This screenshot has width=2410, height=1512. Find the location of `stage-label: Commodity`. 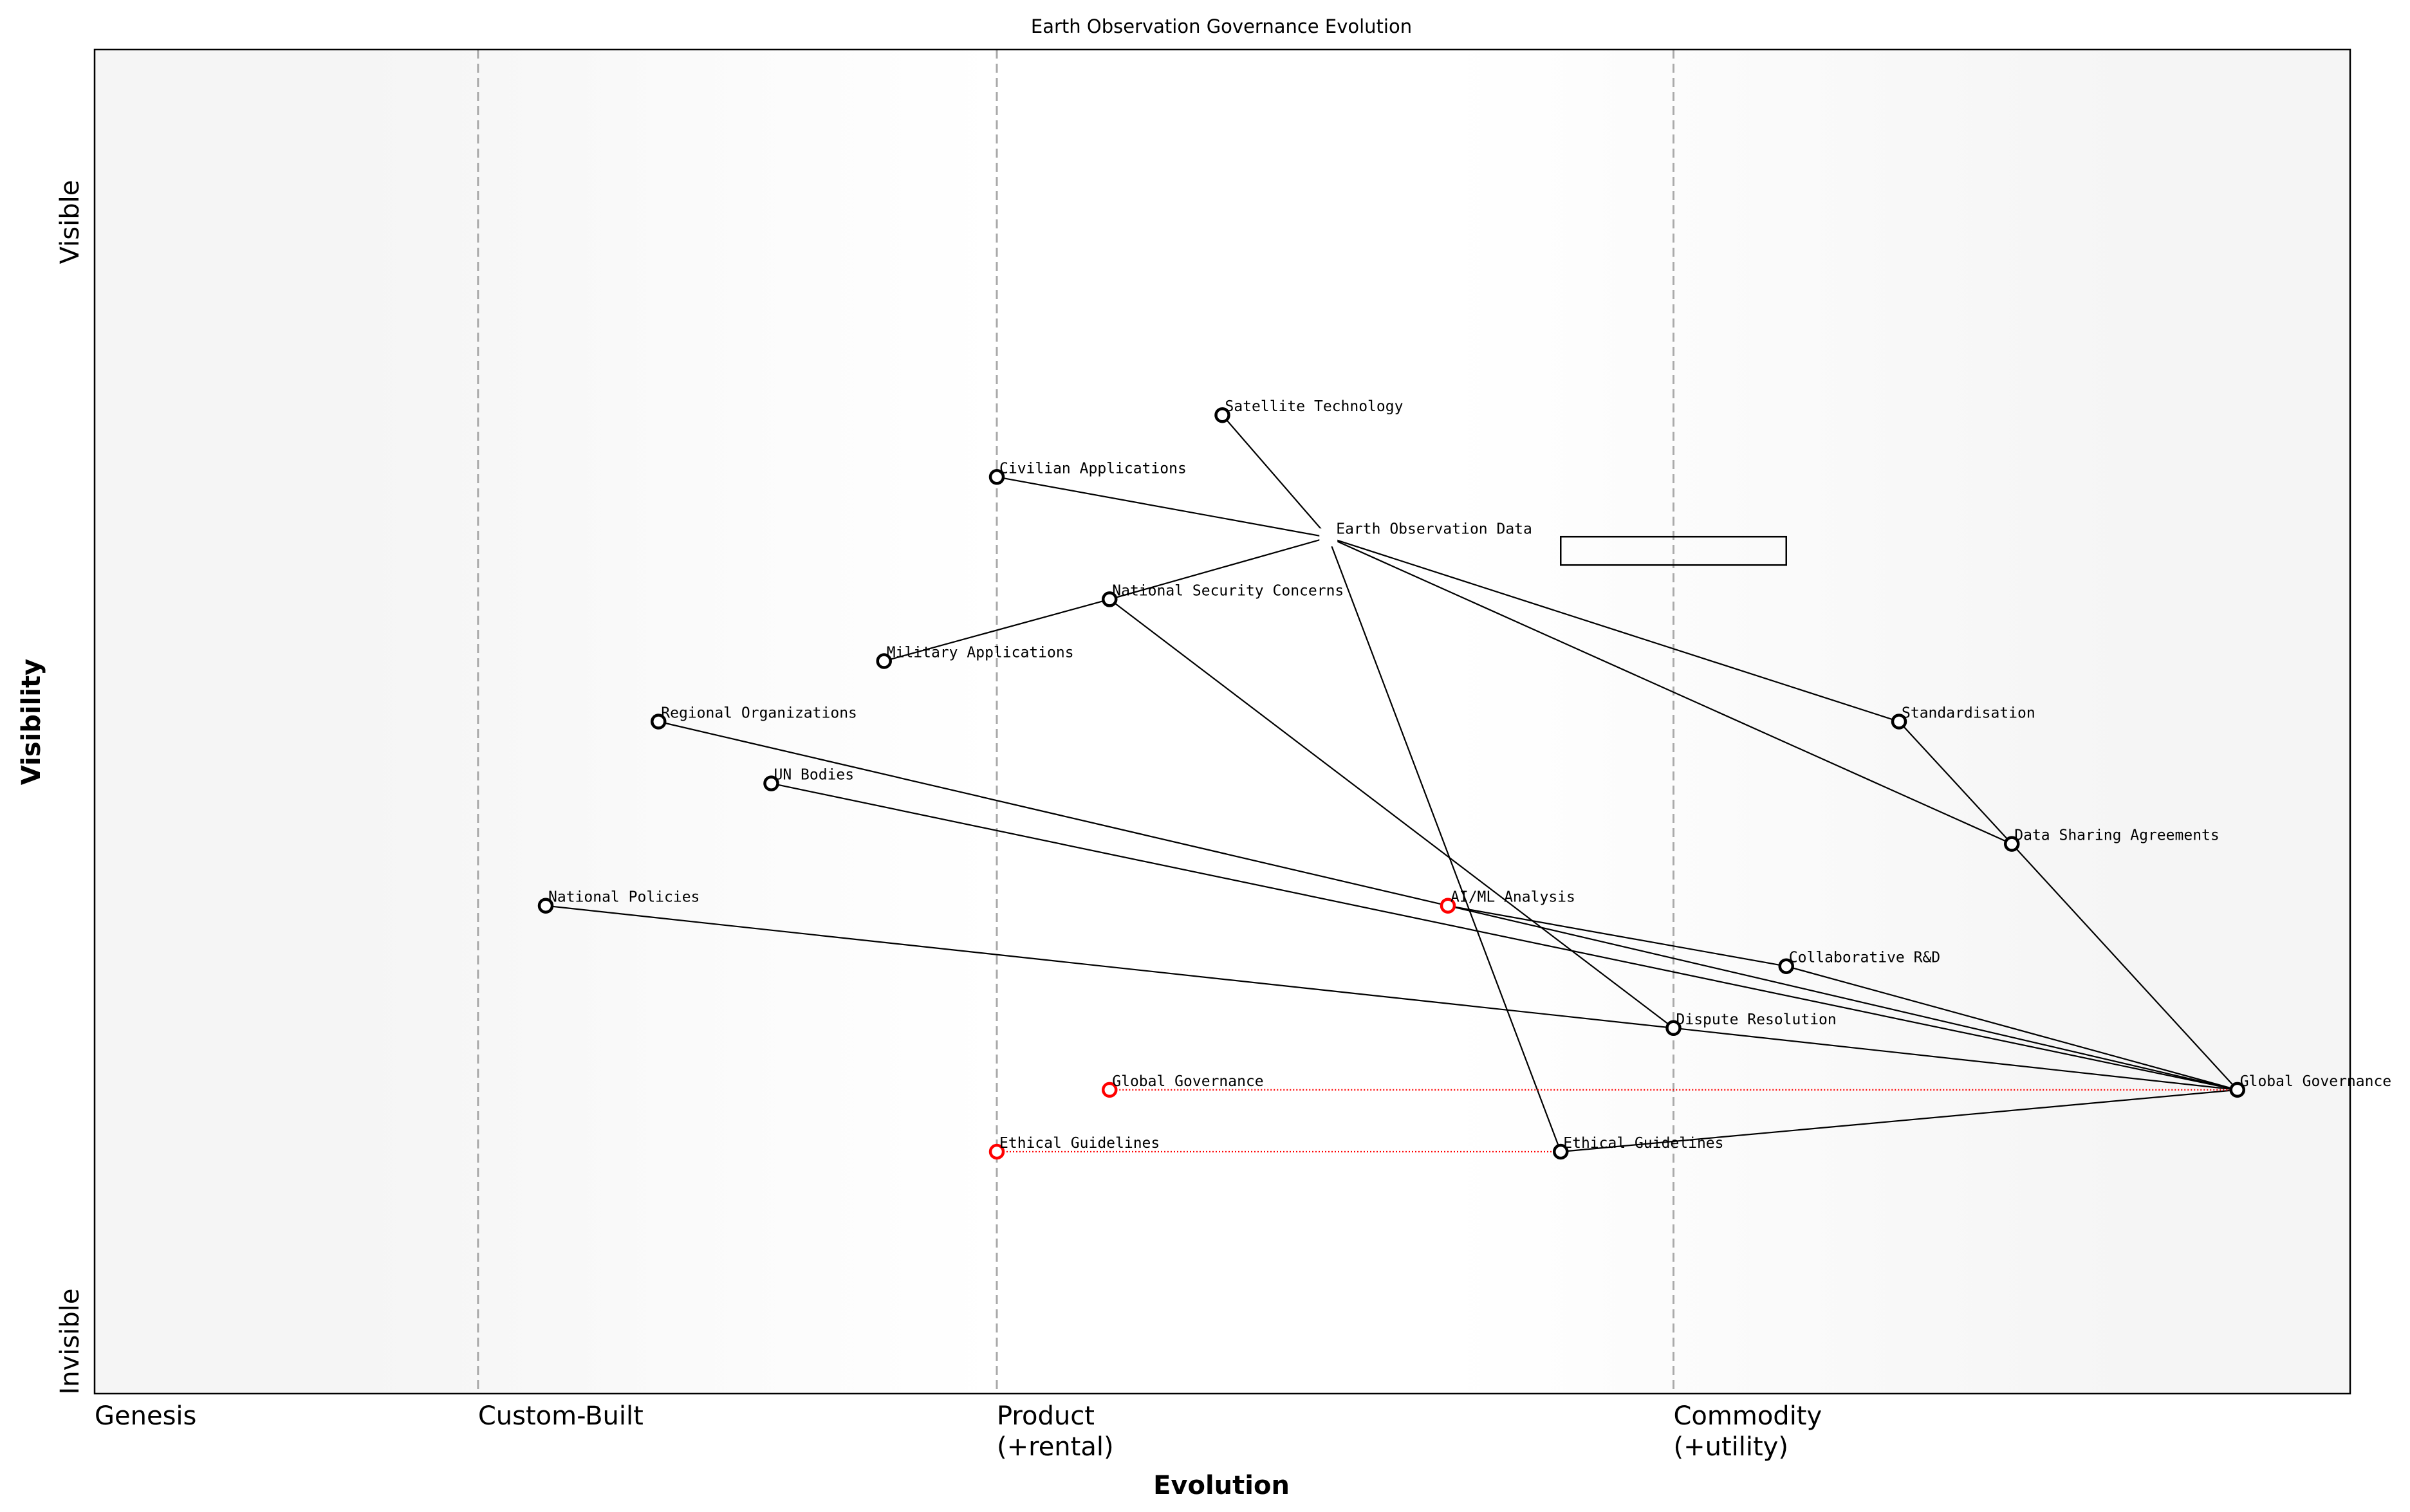

stage-label: Commodity is located at coordinates (1748, 1416).